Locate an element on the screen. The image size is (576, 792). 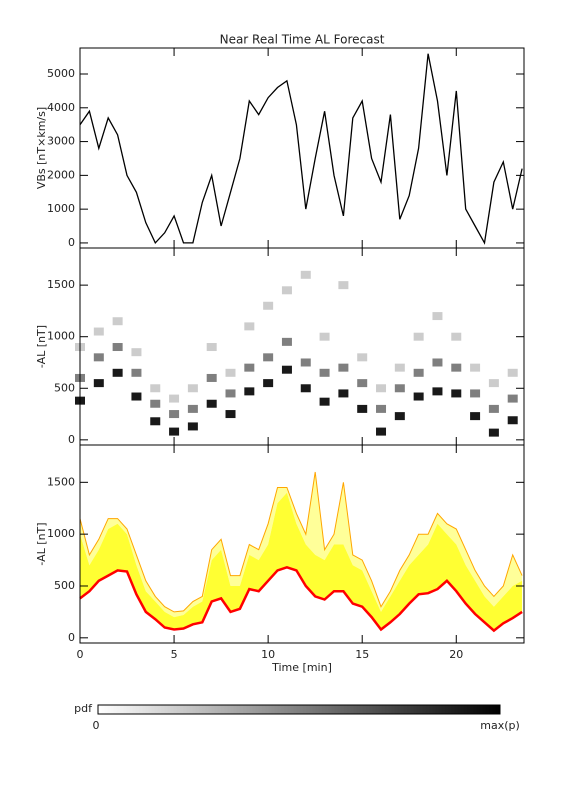
y-tick-label: 4000 is located at coordinates (61, 107).